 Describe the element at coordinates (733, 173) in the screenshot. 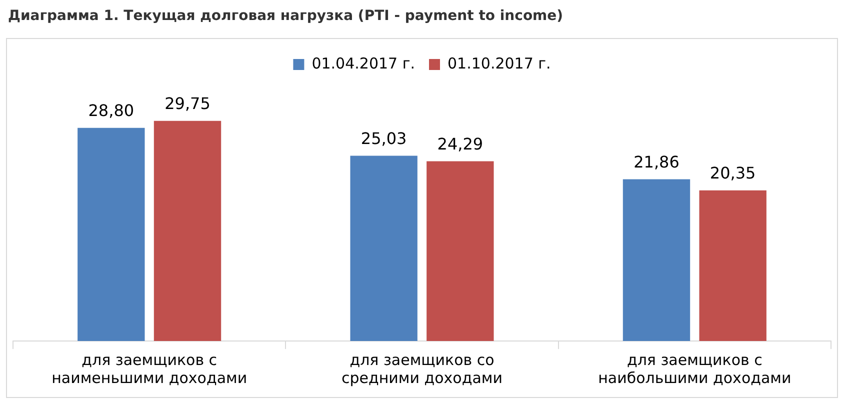

I see `data-label: 20,35` at that location.